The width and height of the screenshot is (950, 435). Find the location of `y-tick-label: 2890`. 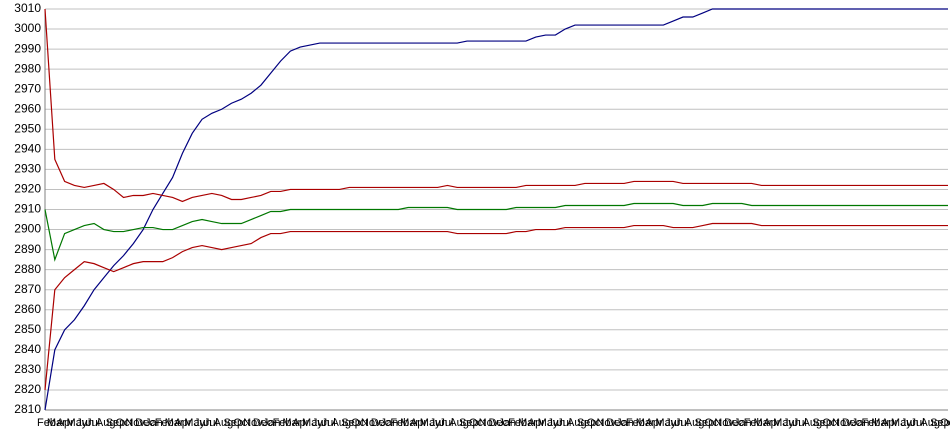

y-tick-label: 2890 is located at coordinates (27, 249).